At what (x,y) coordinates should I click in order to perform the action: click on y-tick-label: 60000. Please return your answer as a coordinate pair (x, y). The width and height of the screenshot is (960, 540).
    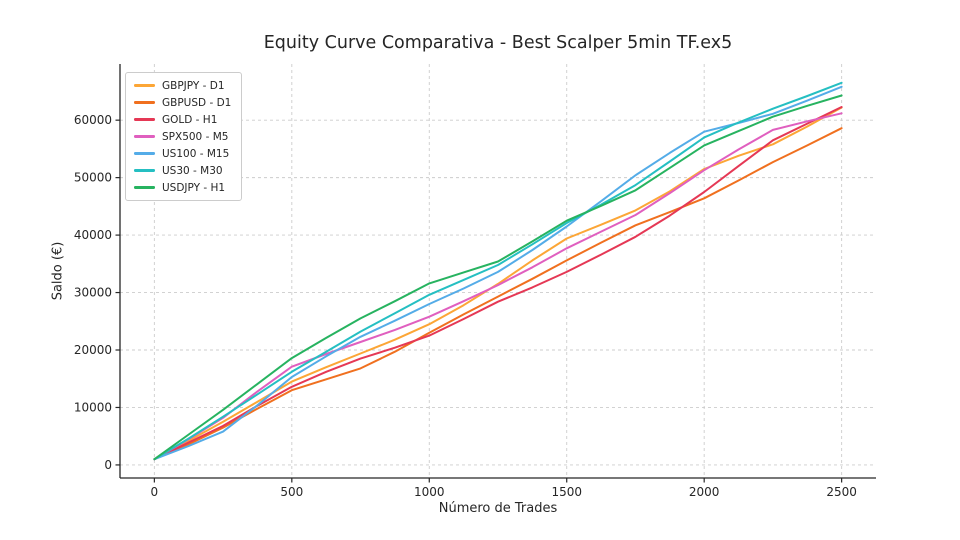
    Looking at the image, I should click on (93, 120).